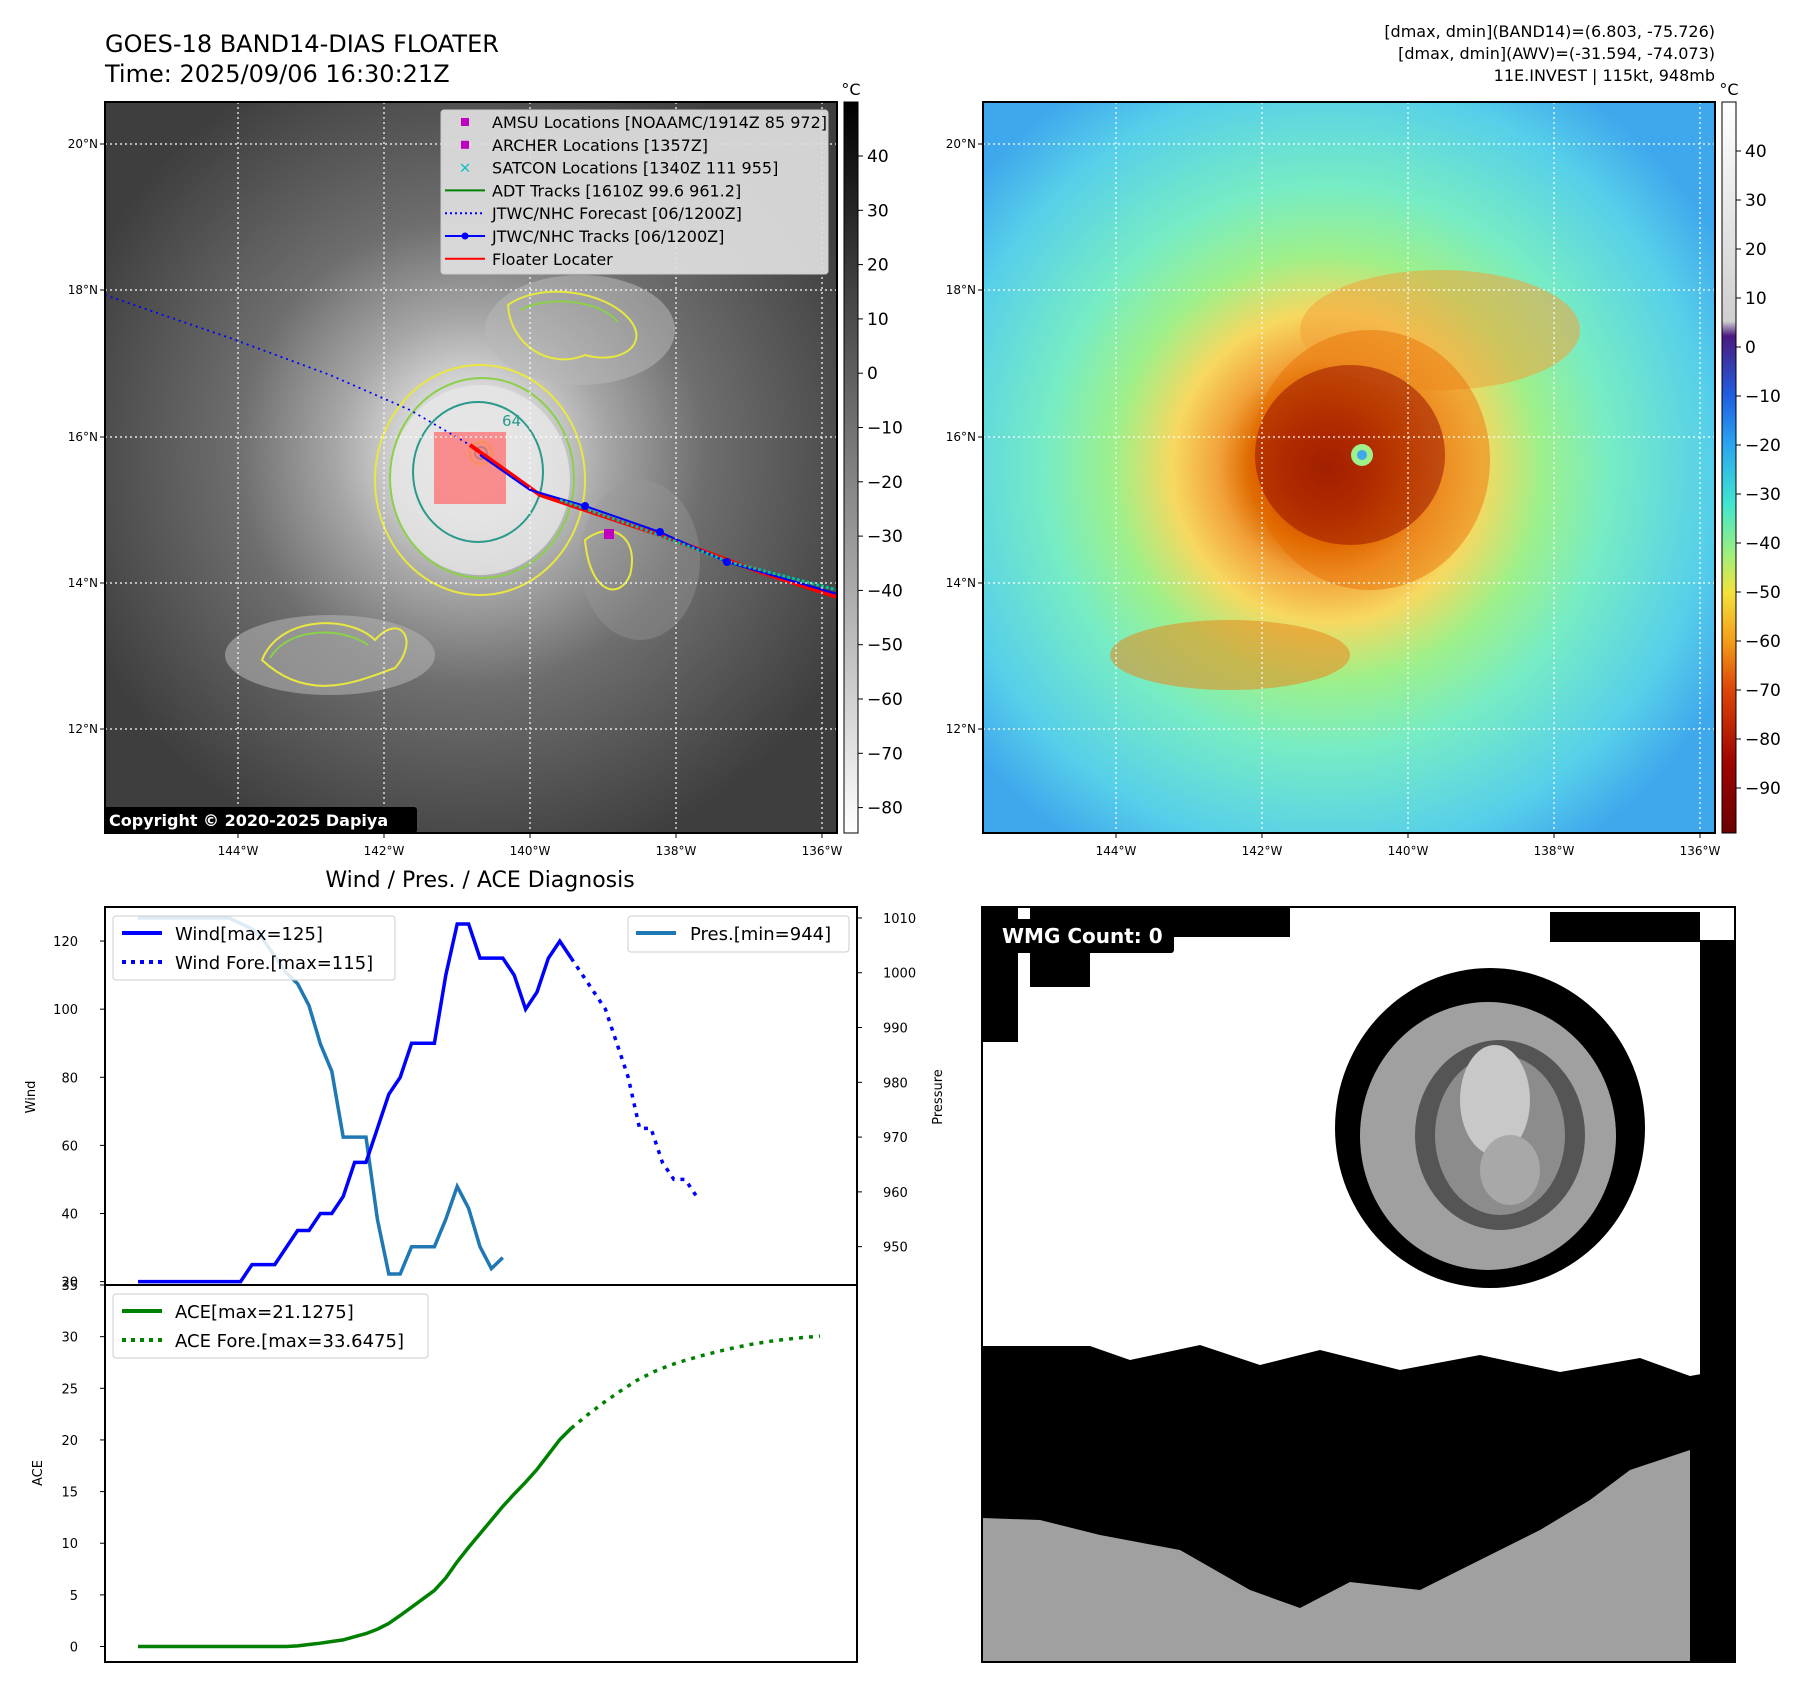  I want to click on info-line3: 11E.INVEST | 115kt, 948mb, so click(1604, 75).